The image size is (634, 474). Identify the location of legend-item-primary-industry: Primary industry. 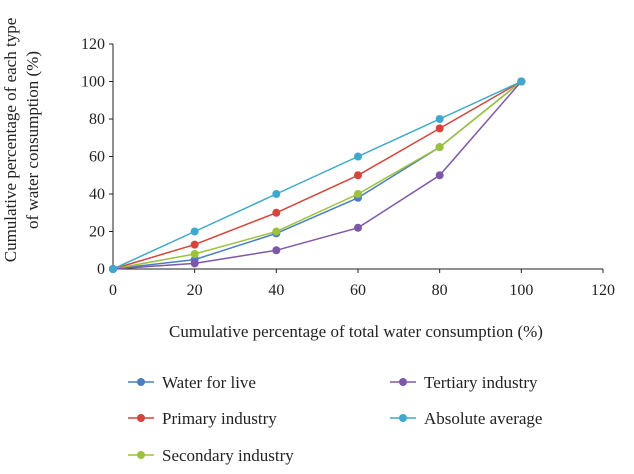
(202, 418).